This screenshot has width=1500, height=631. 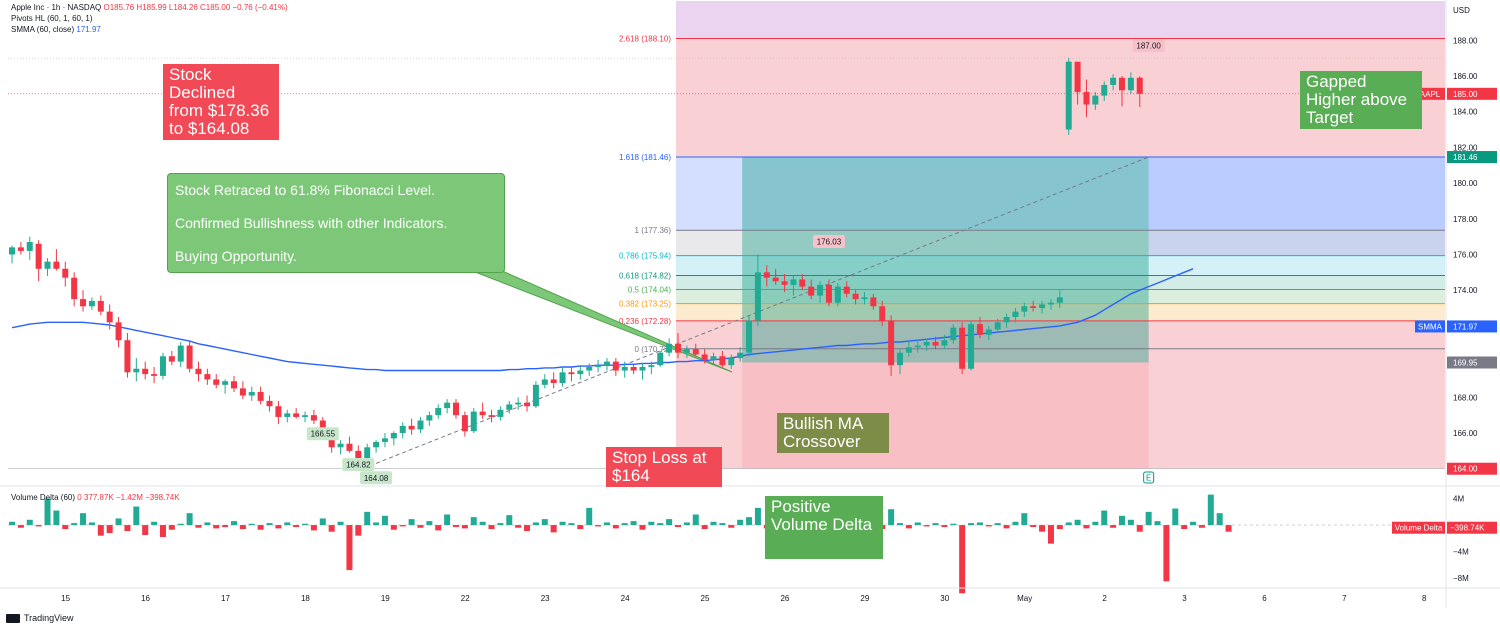 What do you see at coordinates (649, 289) in the screenshot?
I see `fib-label: 0.5 (174.04)` at bounding box center [649, 289].